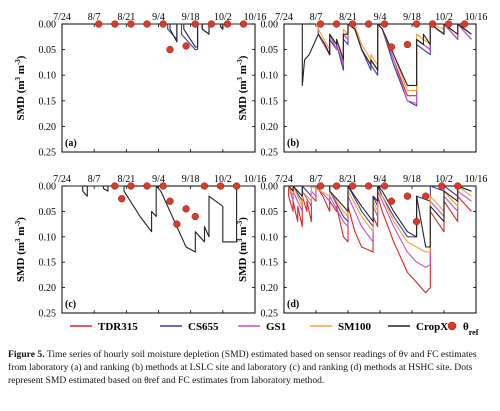 This screenshot has width=500, height=411. Describe the element at coordinates (355, 327) in the screenshot. I see `legend-label: SM100` at that location.